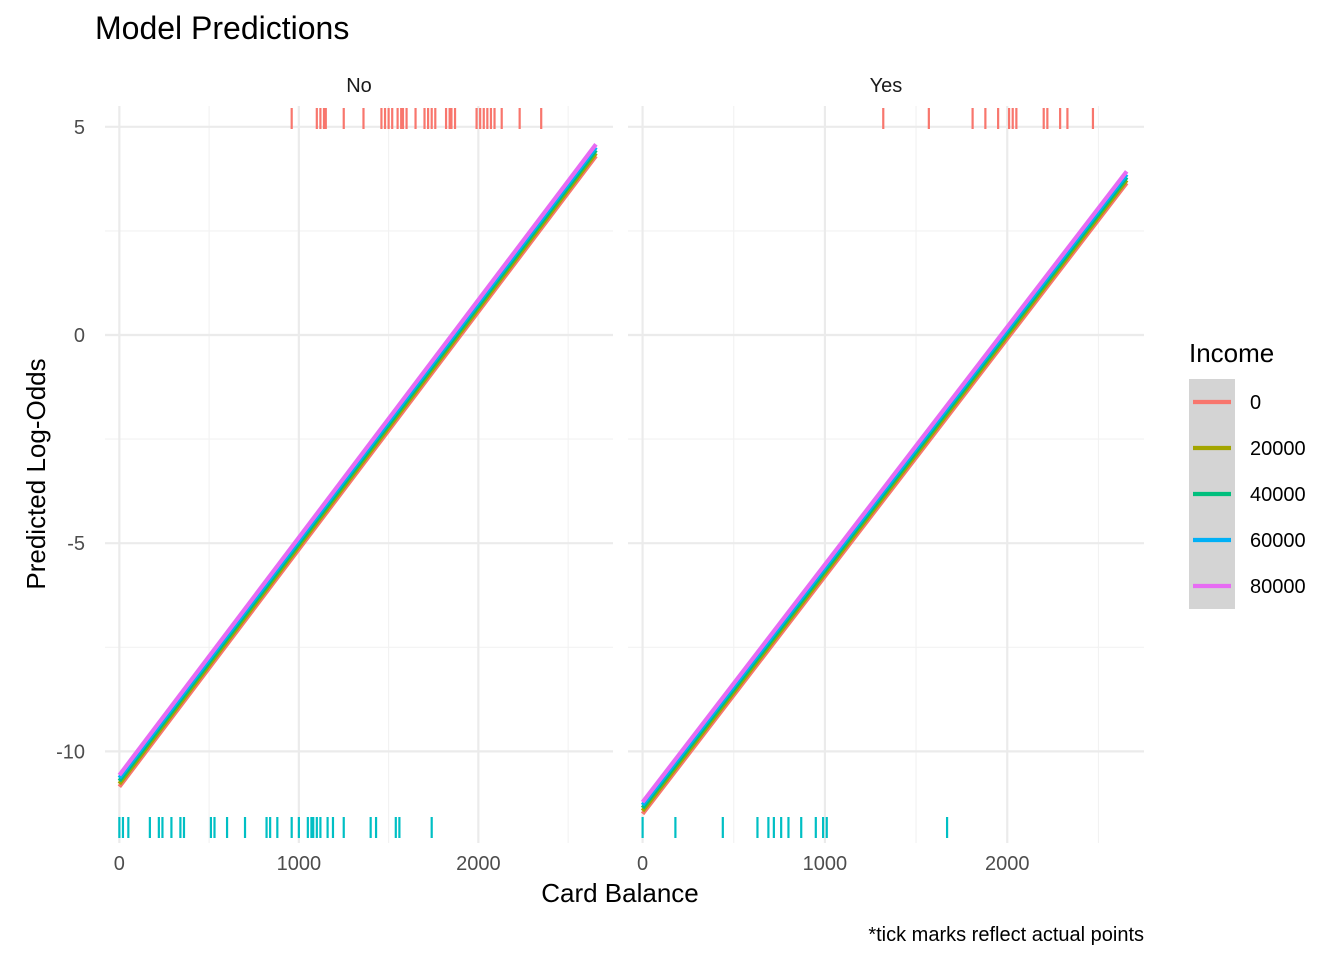  Describe the element at coordinates (1278, 495) in the screenshot. I see `legend-label: 40000` at that location.